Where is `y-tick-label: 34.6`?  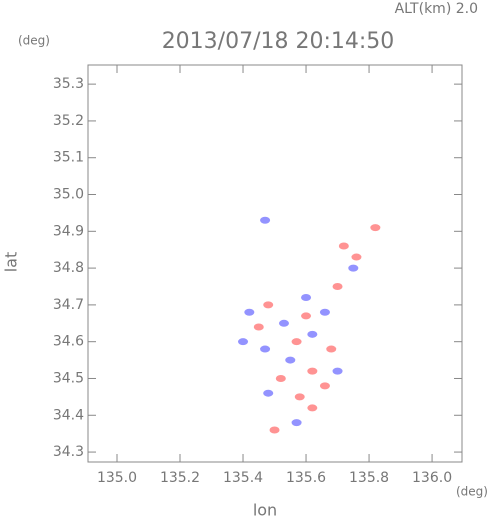
y-tick-label: 34.6 is located at coordinates (68, 342).